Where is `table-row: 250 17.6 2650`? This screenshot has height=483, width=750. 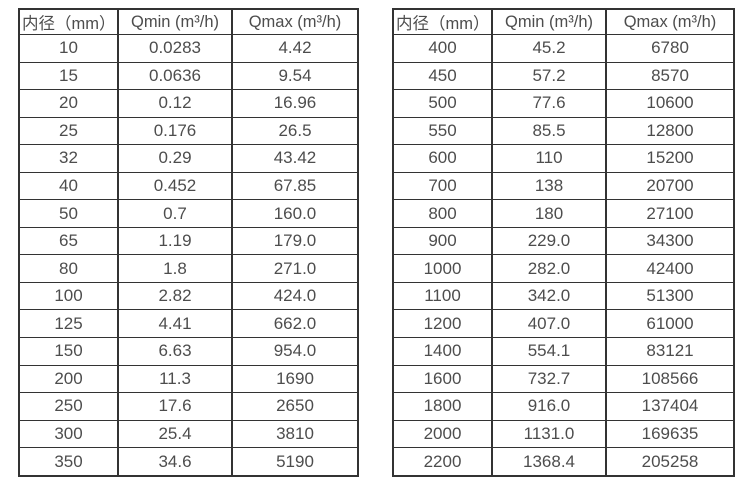 table-row: 250 17.6 2650 is located at coordinates (188, 406).